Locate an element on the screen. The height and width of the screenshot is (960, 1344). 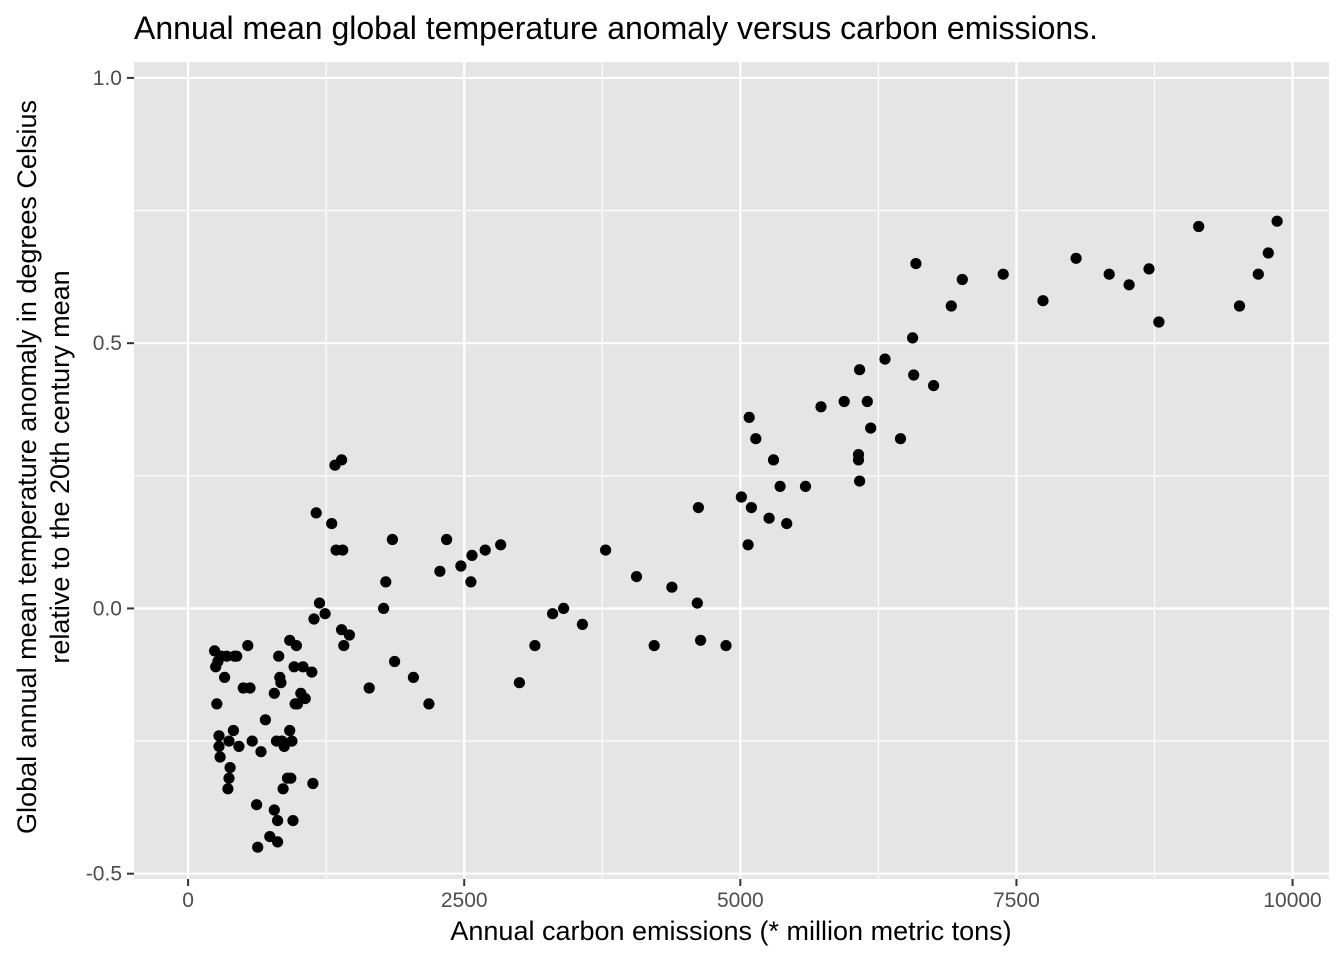
x-tick-label: 10000 is located at coordinates (1292, 900).